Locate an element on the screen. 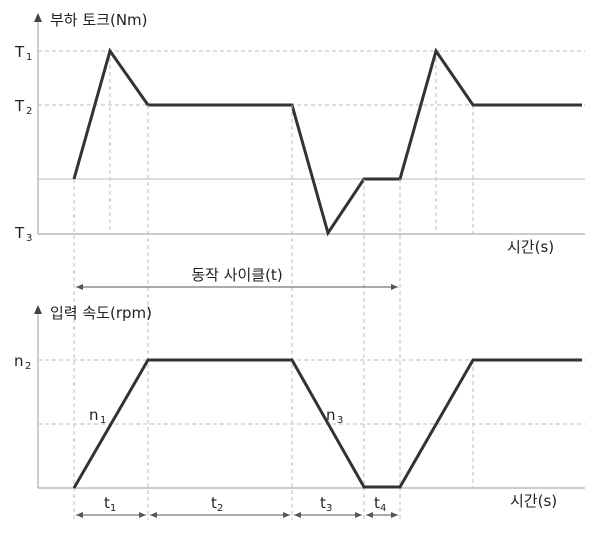 Image resolution: width=600 pixels, height=540 pixels. t2-interval-sub: 2 is located at coordinates (220, 508).